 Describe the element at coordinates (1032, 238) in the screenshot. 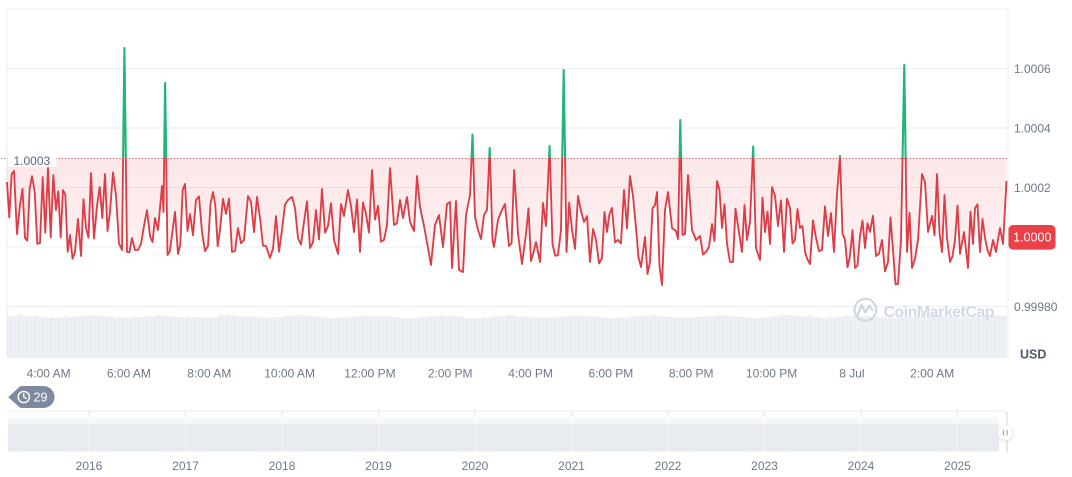

I see `svg-text: 1.0000` at that location.